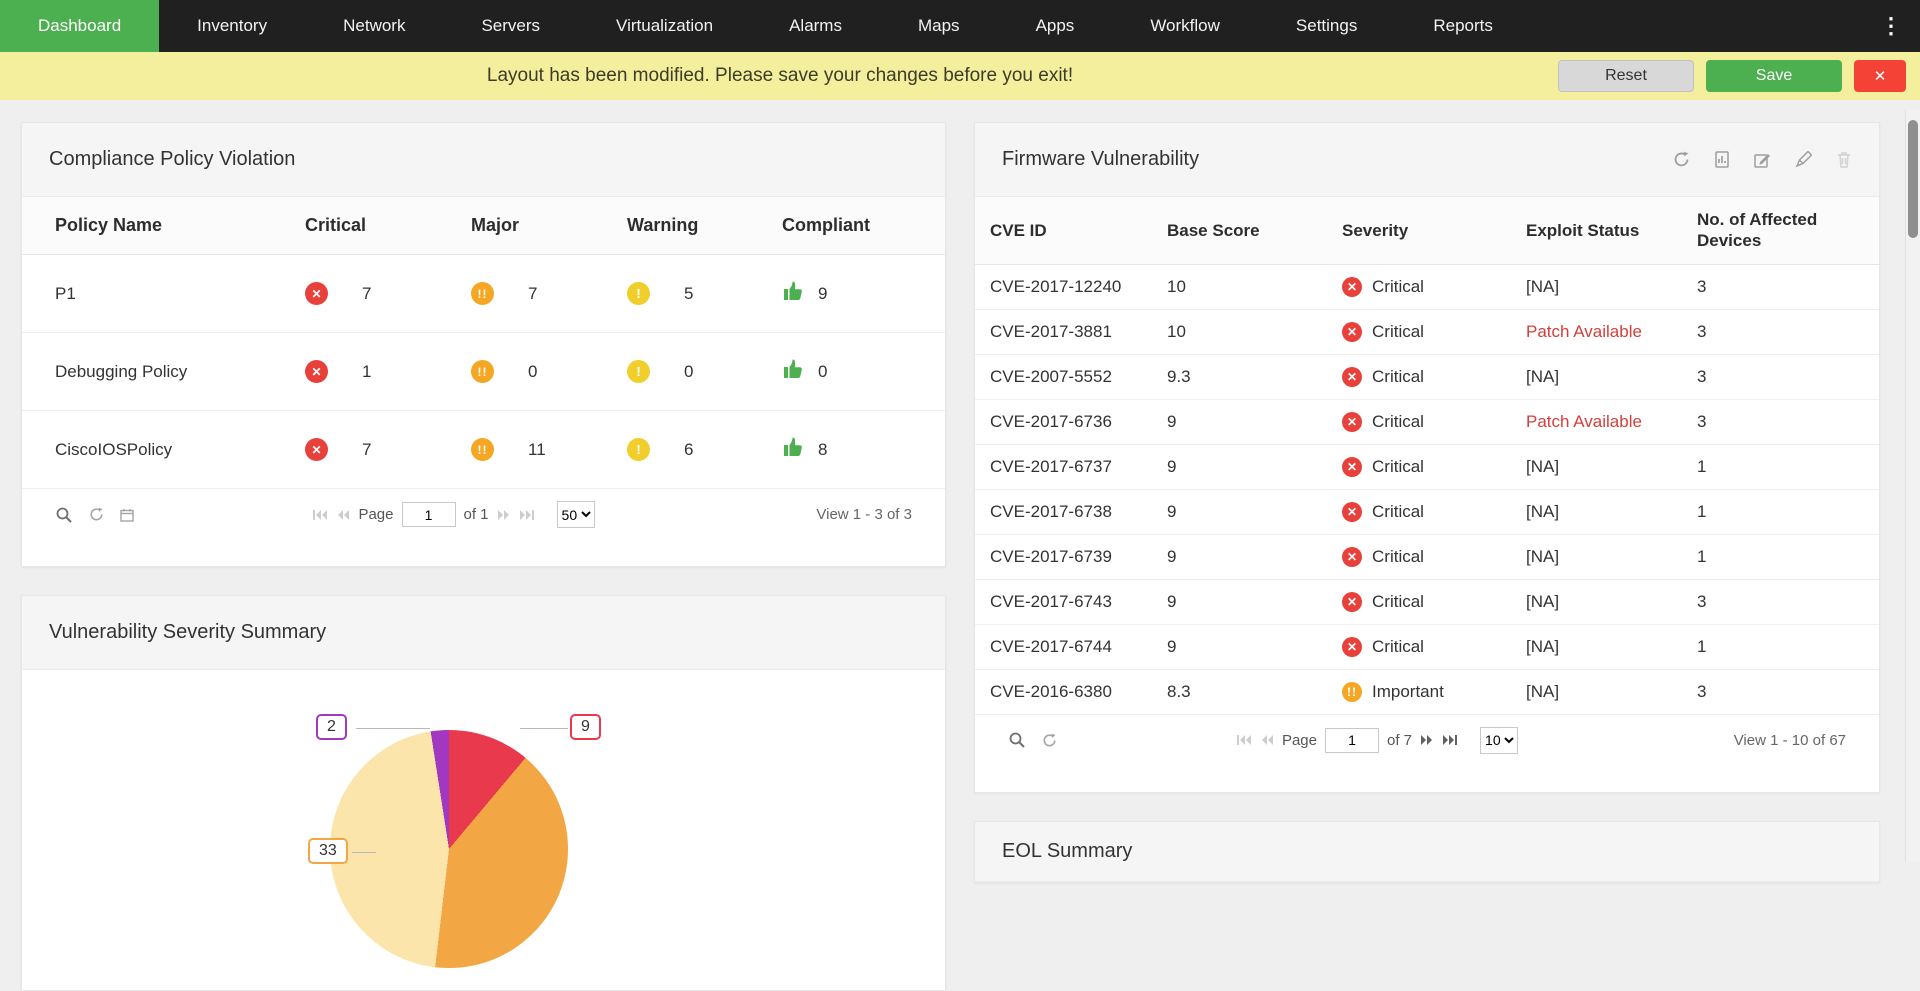 This screenshot has width=1920, height=991. What do you see at coordinates (939, 26) in the screenshot?
I see `nav-item-maps: Maps` at bounding box center [939, 26].